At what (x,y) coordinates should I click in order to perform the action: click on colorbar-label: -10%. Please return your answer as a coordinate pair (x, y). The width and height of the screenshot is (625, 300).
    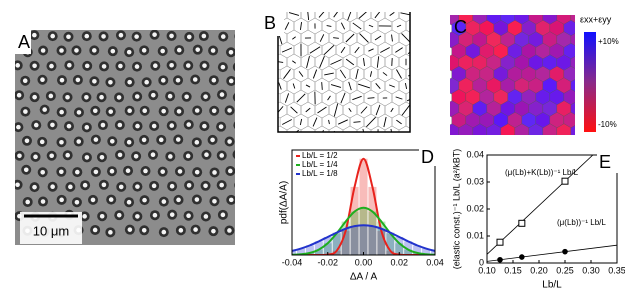
    Looking at the image, I should click on (607, 124).